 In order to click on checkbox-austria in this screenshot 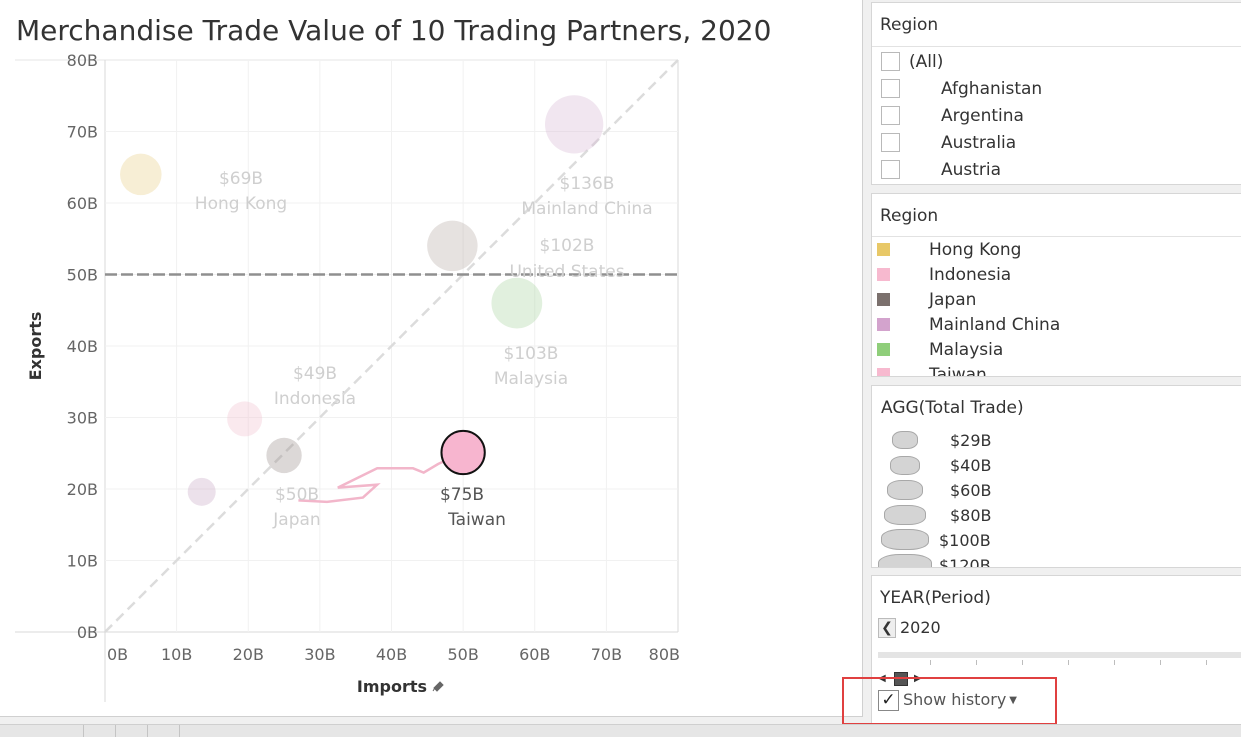, I will do `click(890, 169)`.